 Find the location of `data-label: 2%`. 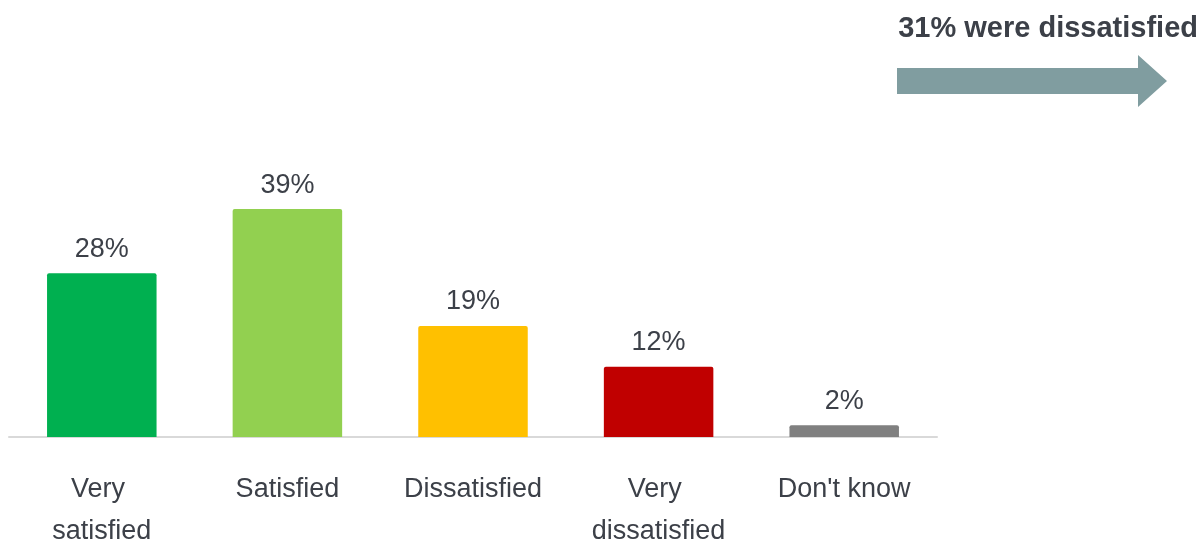

data-label: 2% is located at coordinates (844, 399).